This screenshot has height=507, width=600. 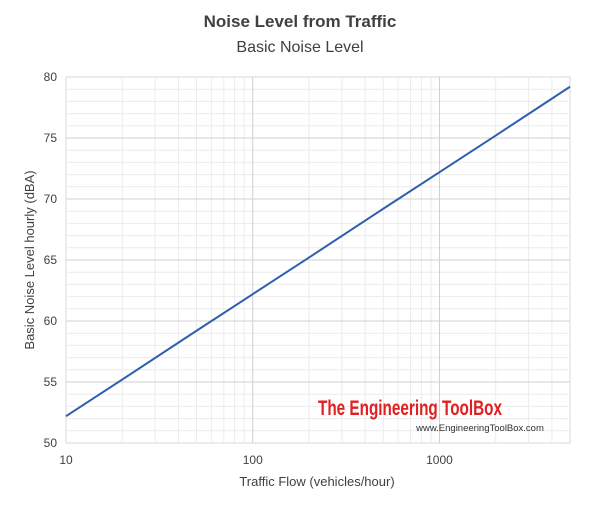 I want to click on y-tick-label: 80, so click(x=51, y=77).